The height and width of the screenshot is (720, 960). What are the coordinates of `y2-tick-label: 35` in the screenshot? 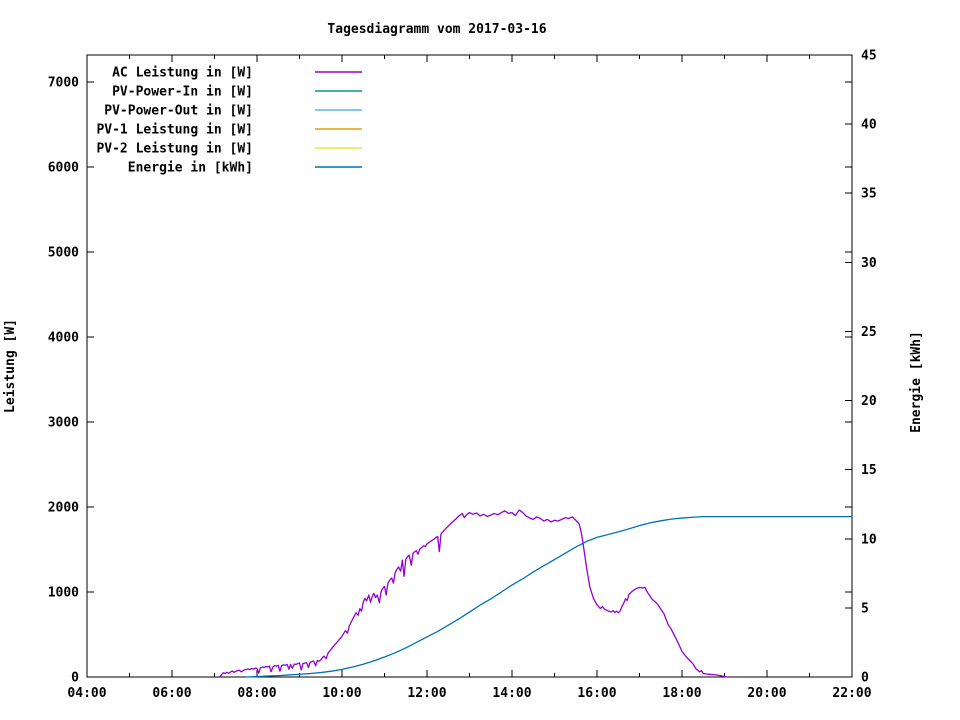 It's located at (869, 194).